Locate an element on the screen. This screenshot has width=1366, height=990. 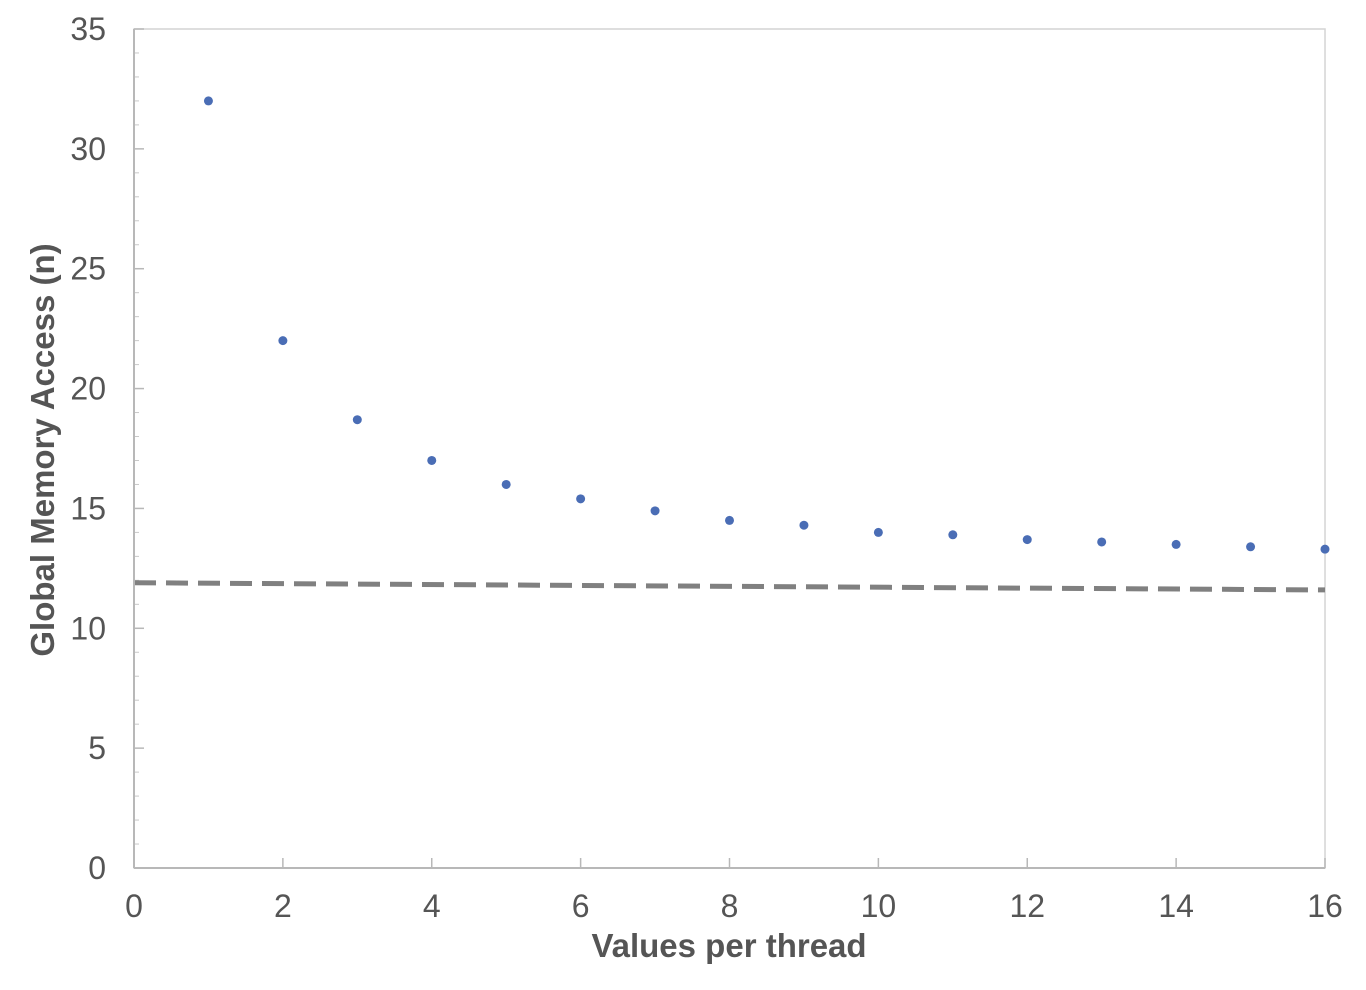
y-tick-label: 25 is located at coordinates (88, 269).